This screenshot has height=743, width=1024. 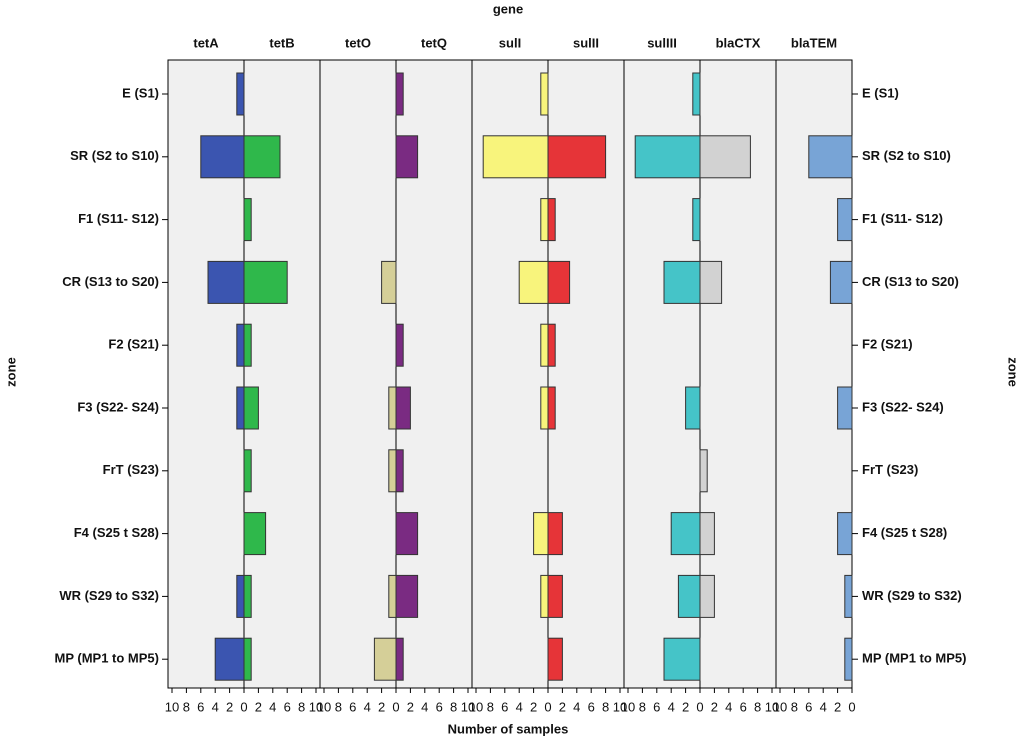 What do you see at coordinates (890, 469) in the screenshot?
I see `y-tick-label-right: FrT (S23)` at bounding box center [890, 469].